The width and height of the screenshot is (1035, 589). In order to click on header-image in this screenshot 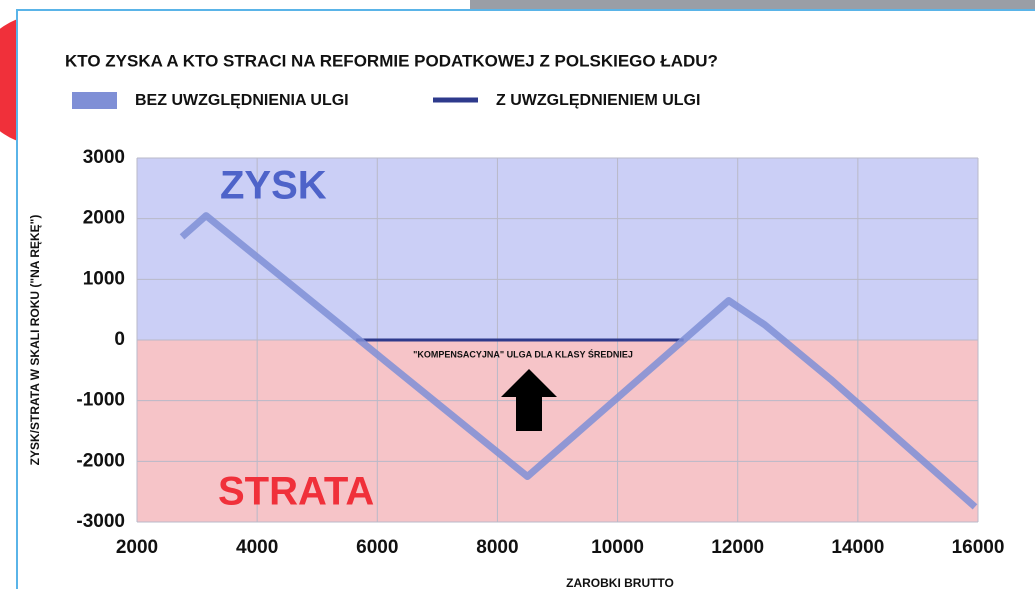, I will do `click(752, 5)`.